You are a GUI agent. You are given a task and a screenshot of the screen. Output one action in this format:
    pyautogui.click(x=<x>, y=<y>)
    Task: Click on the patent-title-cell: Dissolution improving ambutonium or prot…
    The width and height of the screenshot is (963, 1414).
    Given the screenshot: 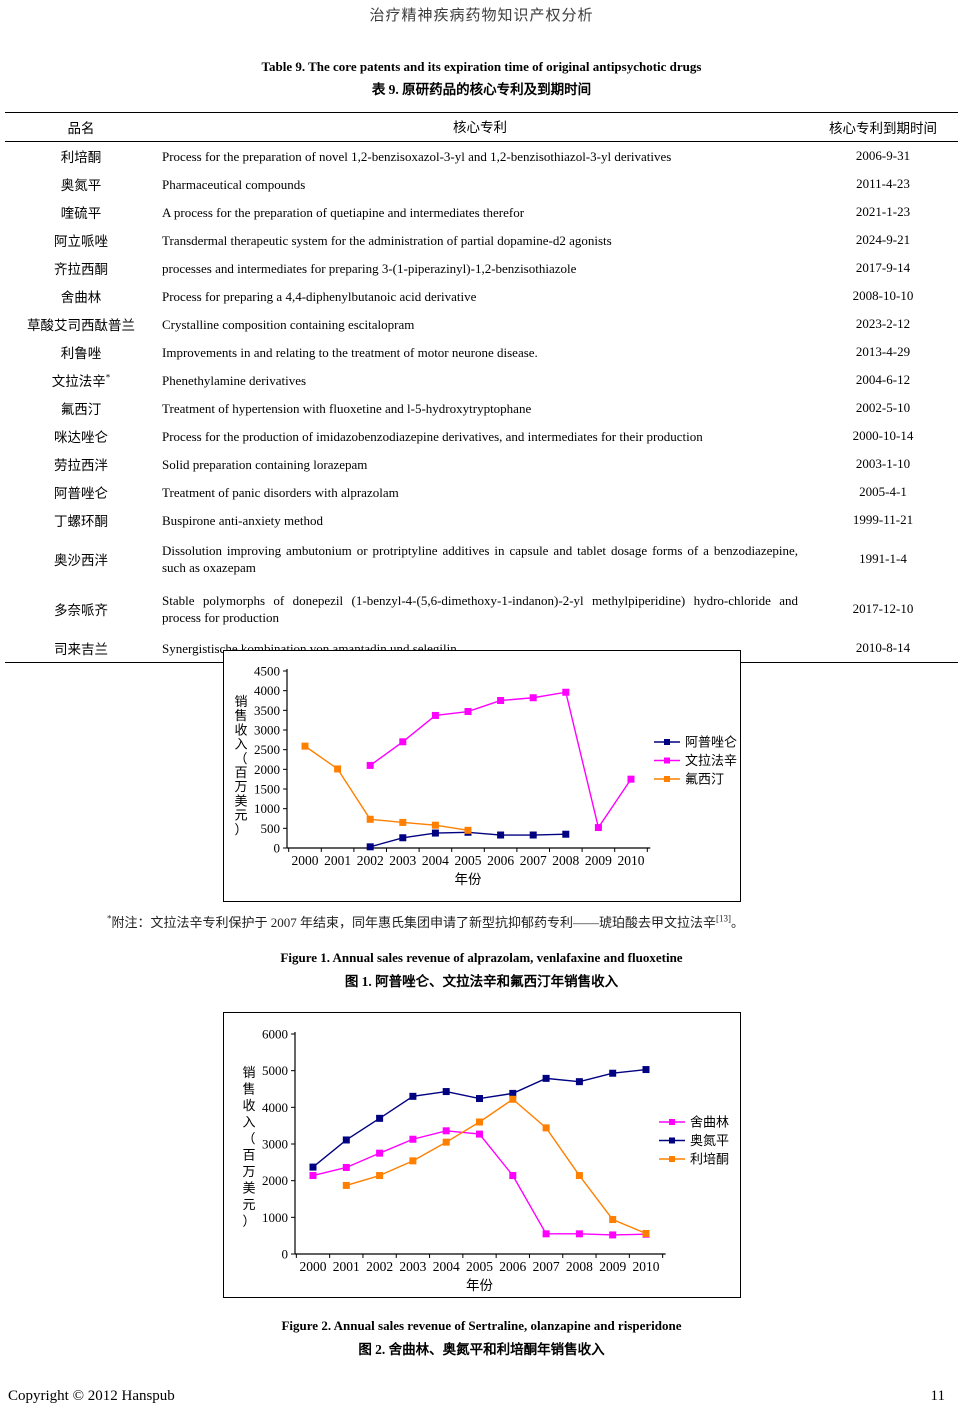 What is the action you would take?
    pyautogui.click(x=480, y=559)
    